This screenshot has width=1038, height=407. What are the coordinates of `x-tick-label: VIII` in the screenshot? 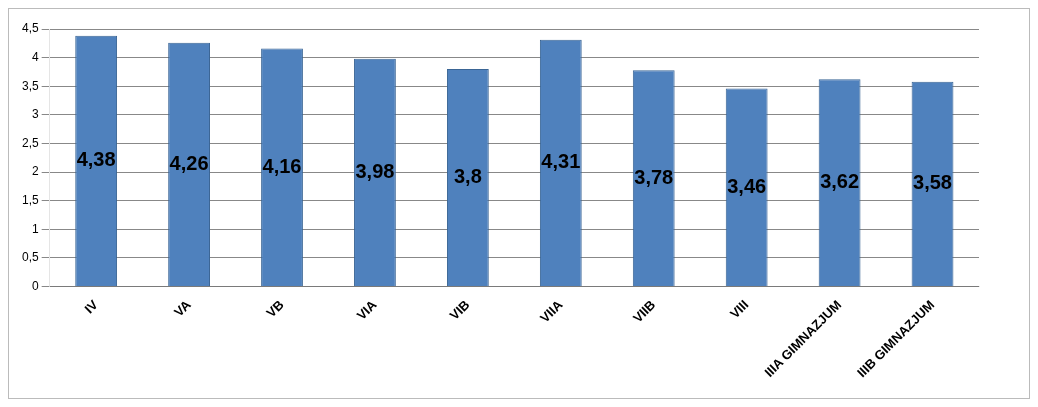 It's located at (739, 309).